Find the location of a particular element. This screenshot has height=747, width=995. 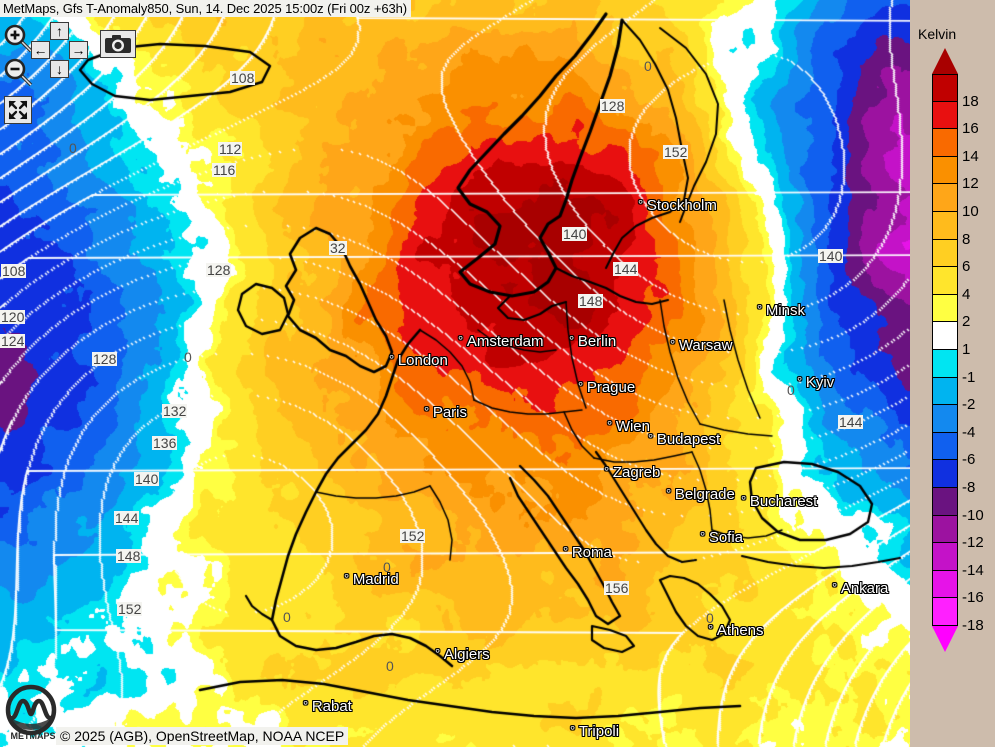

colorbar-swatch-minus8 is located at coordinates (945, 474).